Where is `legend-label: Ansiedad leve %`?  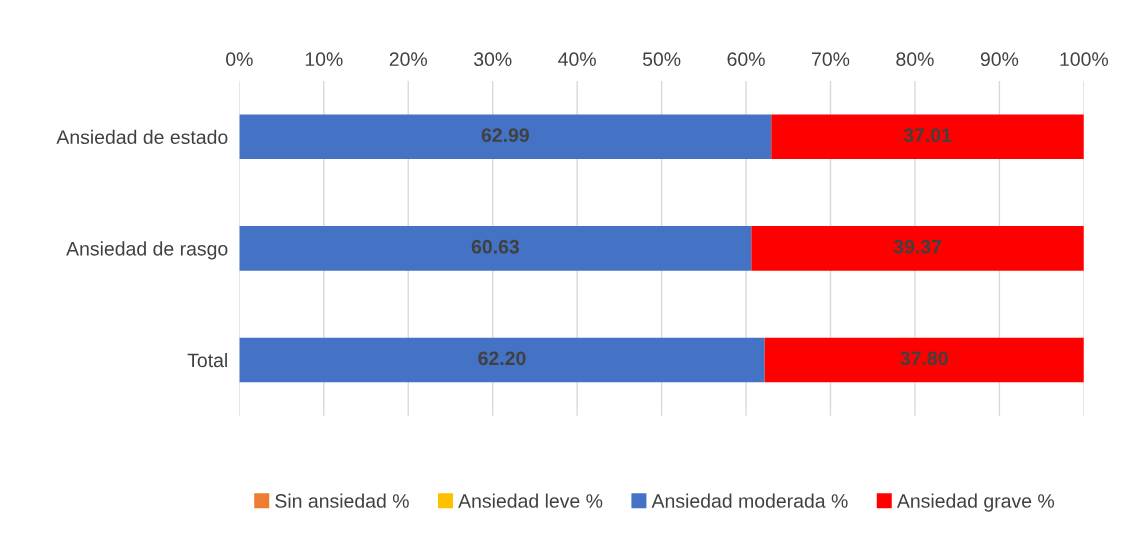
legend-label: Ansiedad leve % is located at coordinates (530, 500).